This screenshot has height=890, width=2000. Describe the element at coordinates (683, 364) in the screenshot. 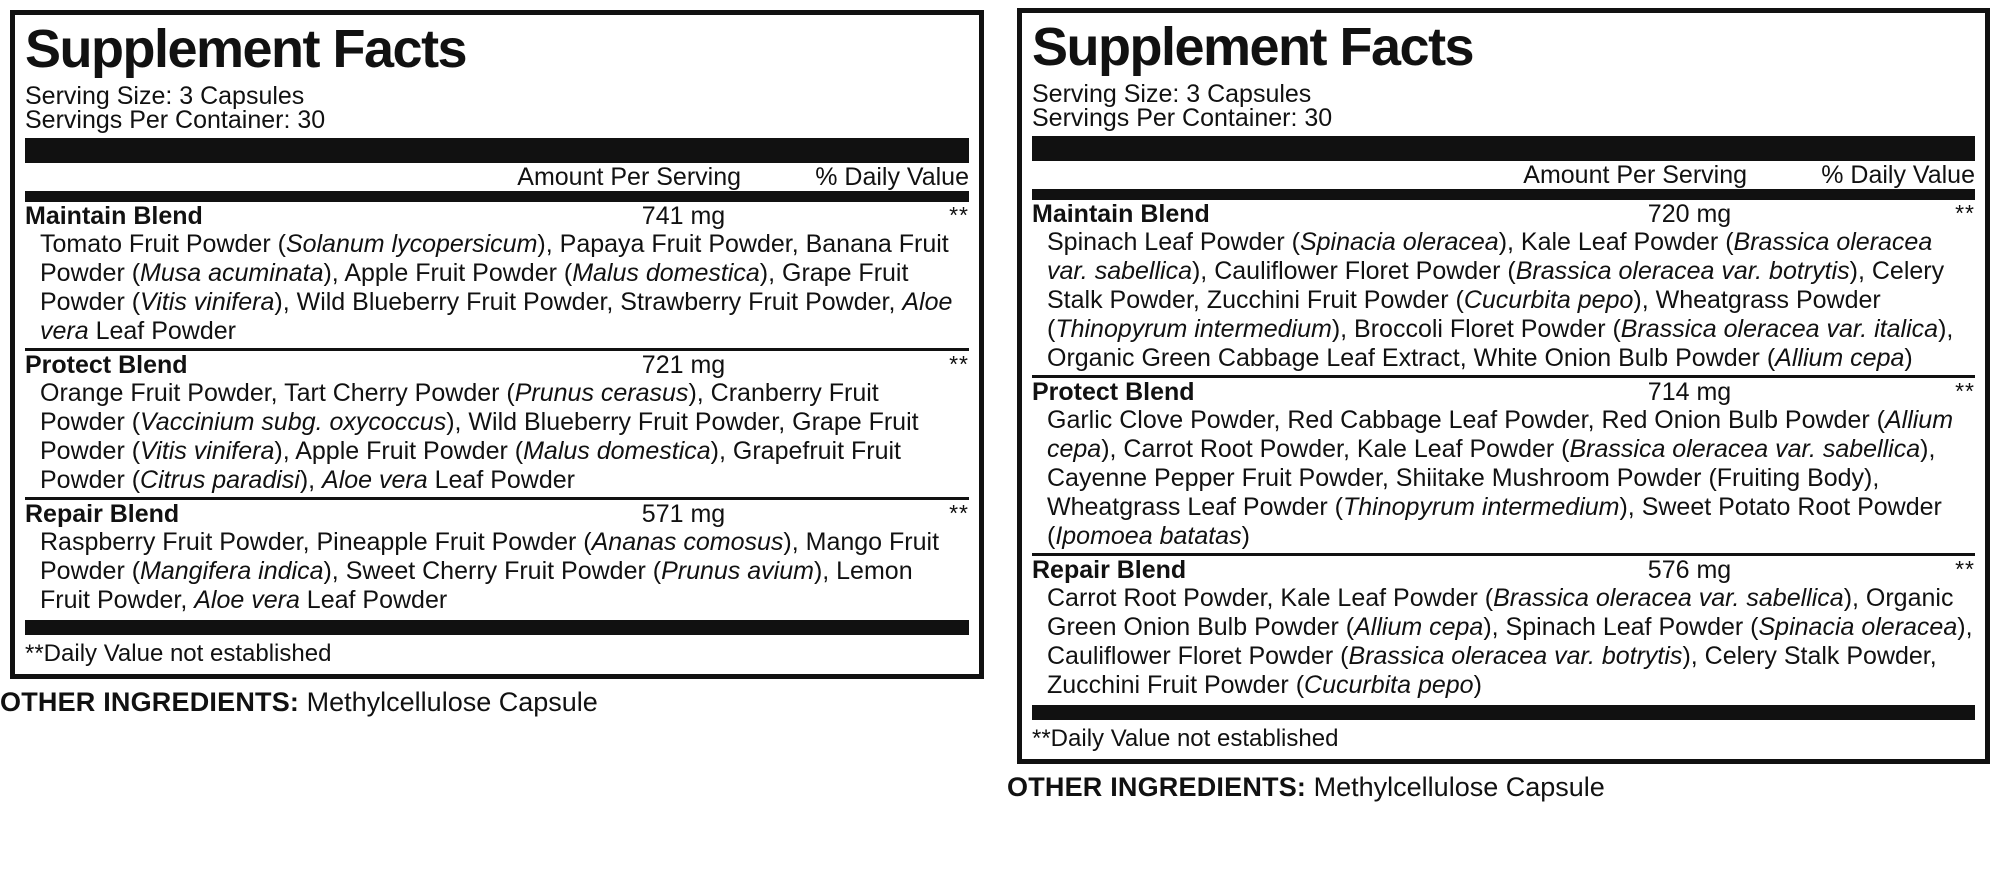

I see `blend-amount: 721 mg` at that location.